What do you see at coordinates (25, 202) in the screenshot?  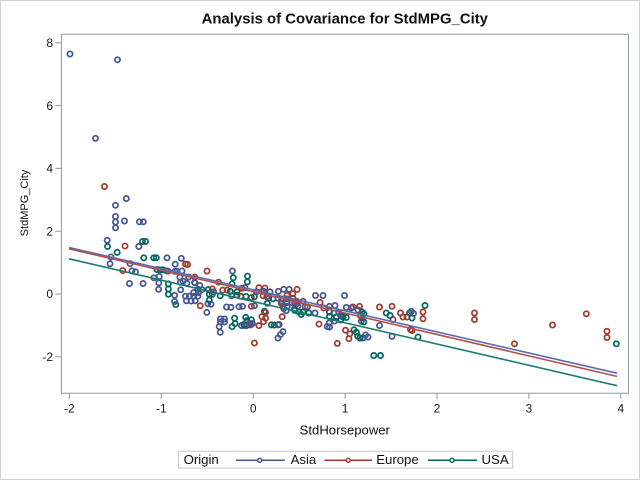 I see `svg-text: StdMPG_City` at bounding box center [25, 202].